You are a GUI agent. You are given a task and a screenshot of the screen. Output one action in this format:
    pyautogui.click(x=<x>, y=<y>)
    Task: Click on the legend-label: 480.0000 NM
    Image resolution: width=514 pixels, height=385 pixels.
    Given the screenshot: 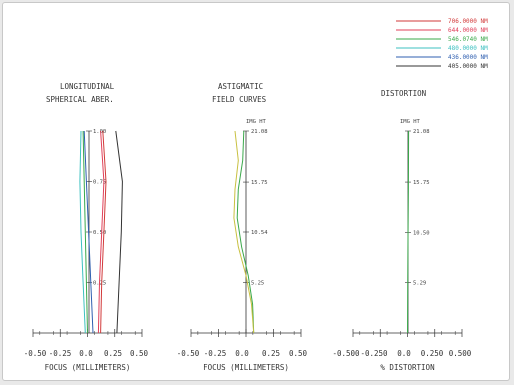 What is the action you would take?
    pyautogui.click(x=468, y=48)
    